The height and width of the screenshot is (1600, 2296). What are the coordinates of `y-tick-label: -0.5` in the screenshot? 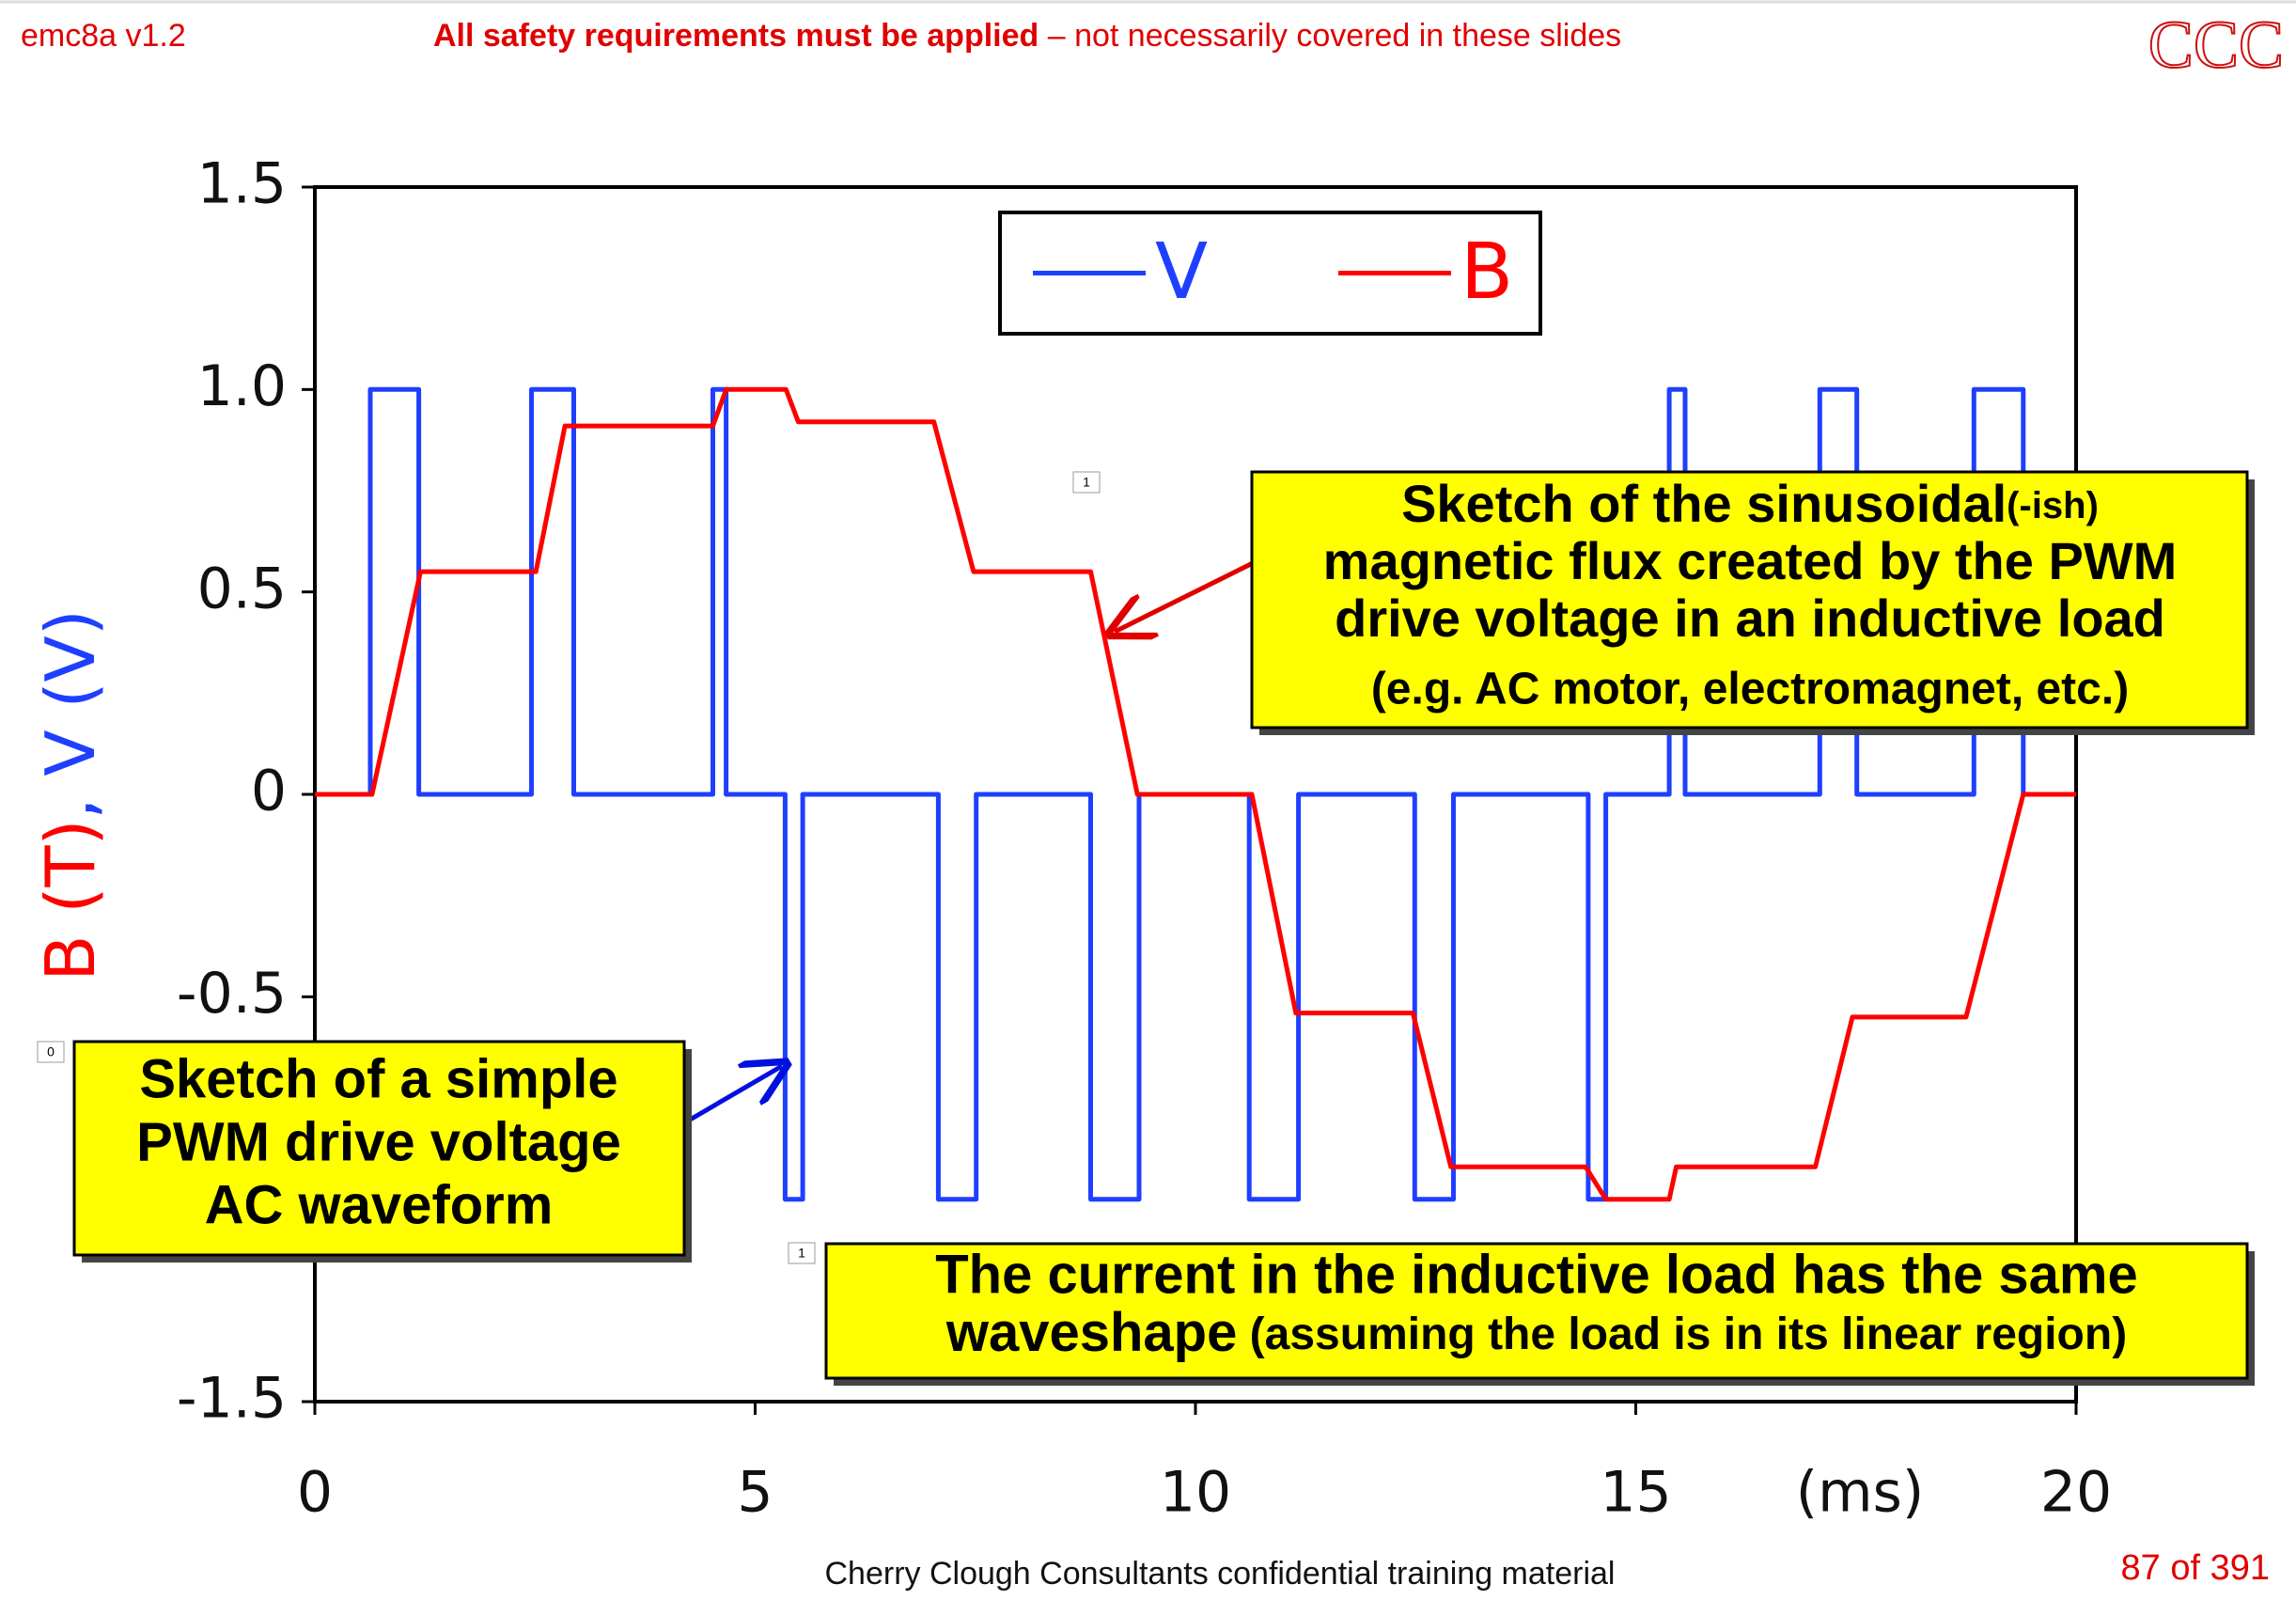 It's located at (232, 994).